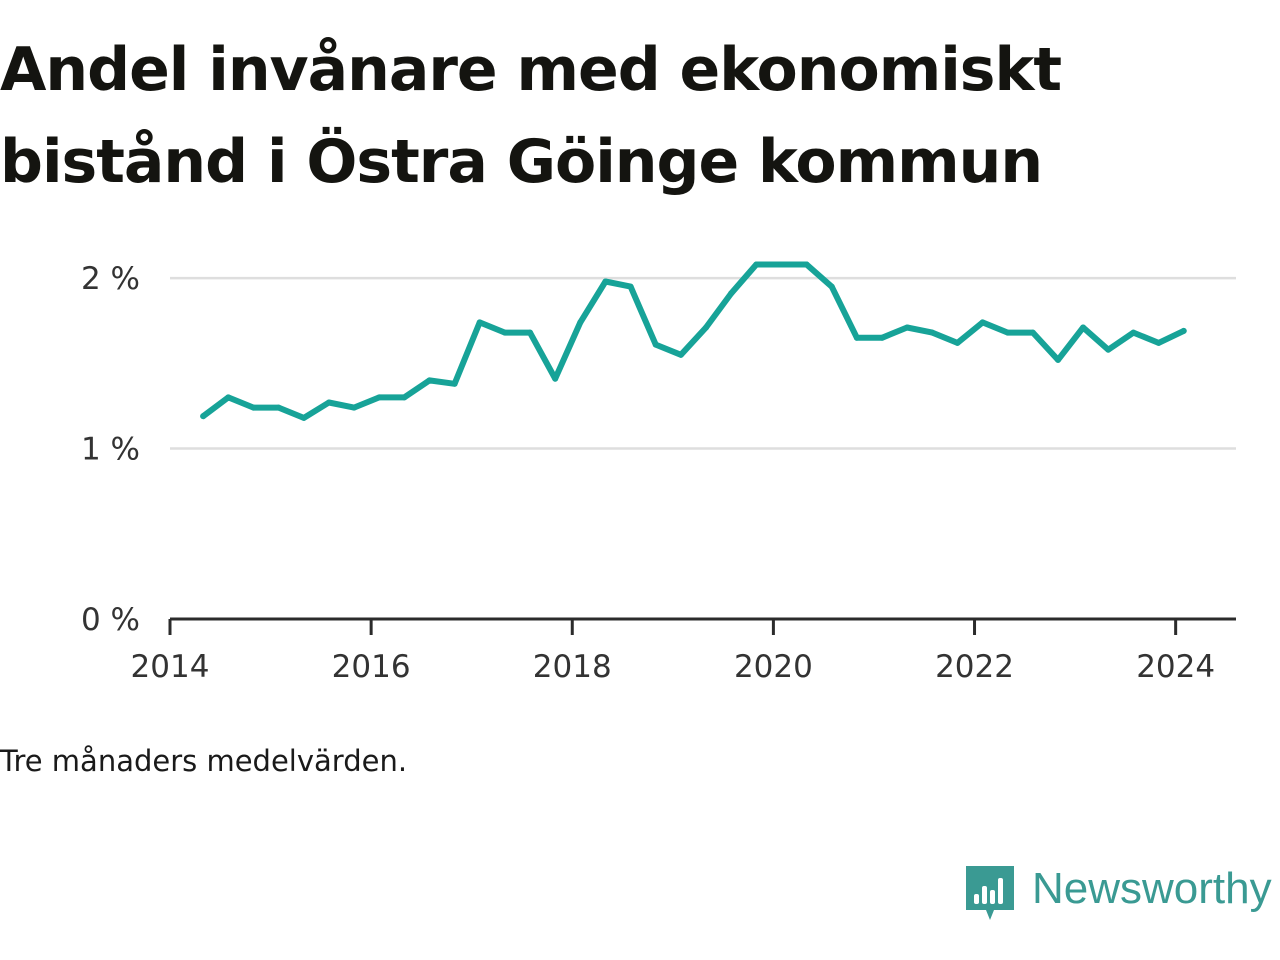 This screenshot has width=1280, height=960. What do you see at coordinates (110, 620) in the screenshot?
I see `y-tick-label: 0 %` at bounding box center [110, 620].